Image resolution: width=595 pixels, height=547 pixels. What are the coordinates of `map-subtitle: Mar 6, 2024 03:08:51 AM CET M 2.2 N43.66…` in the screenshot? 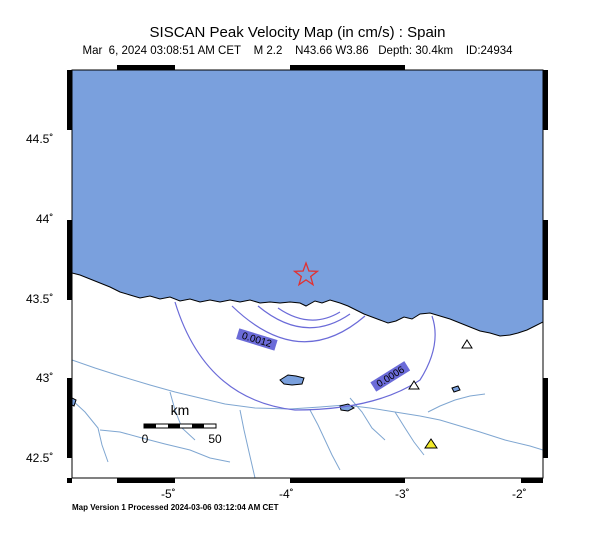 It's located at (297, 51).